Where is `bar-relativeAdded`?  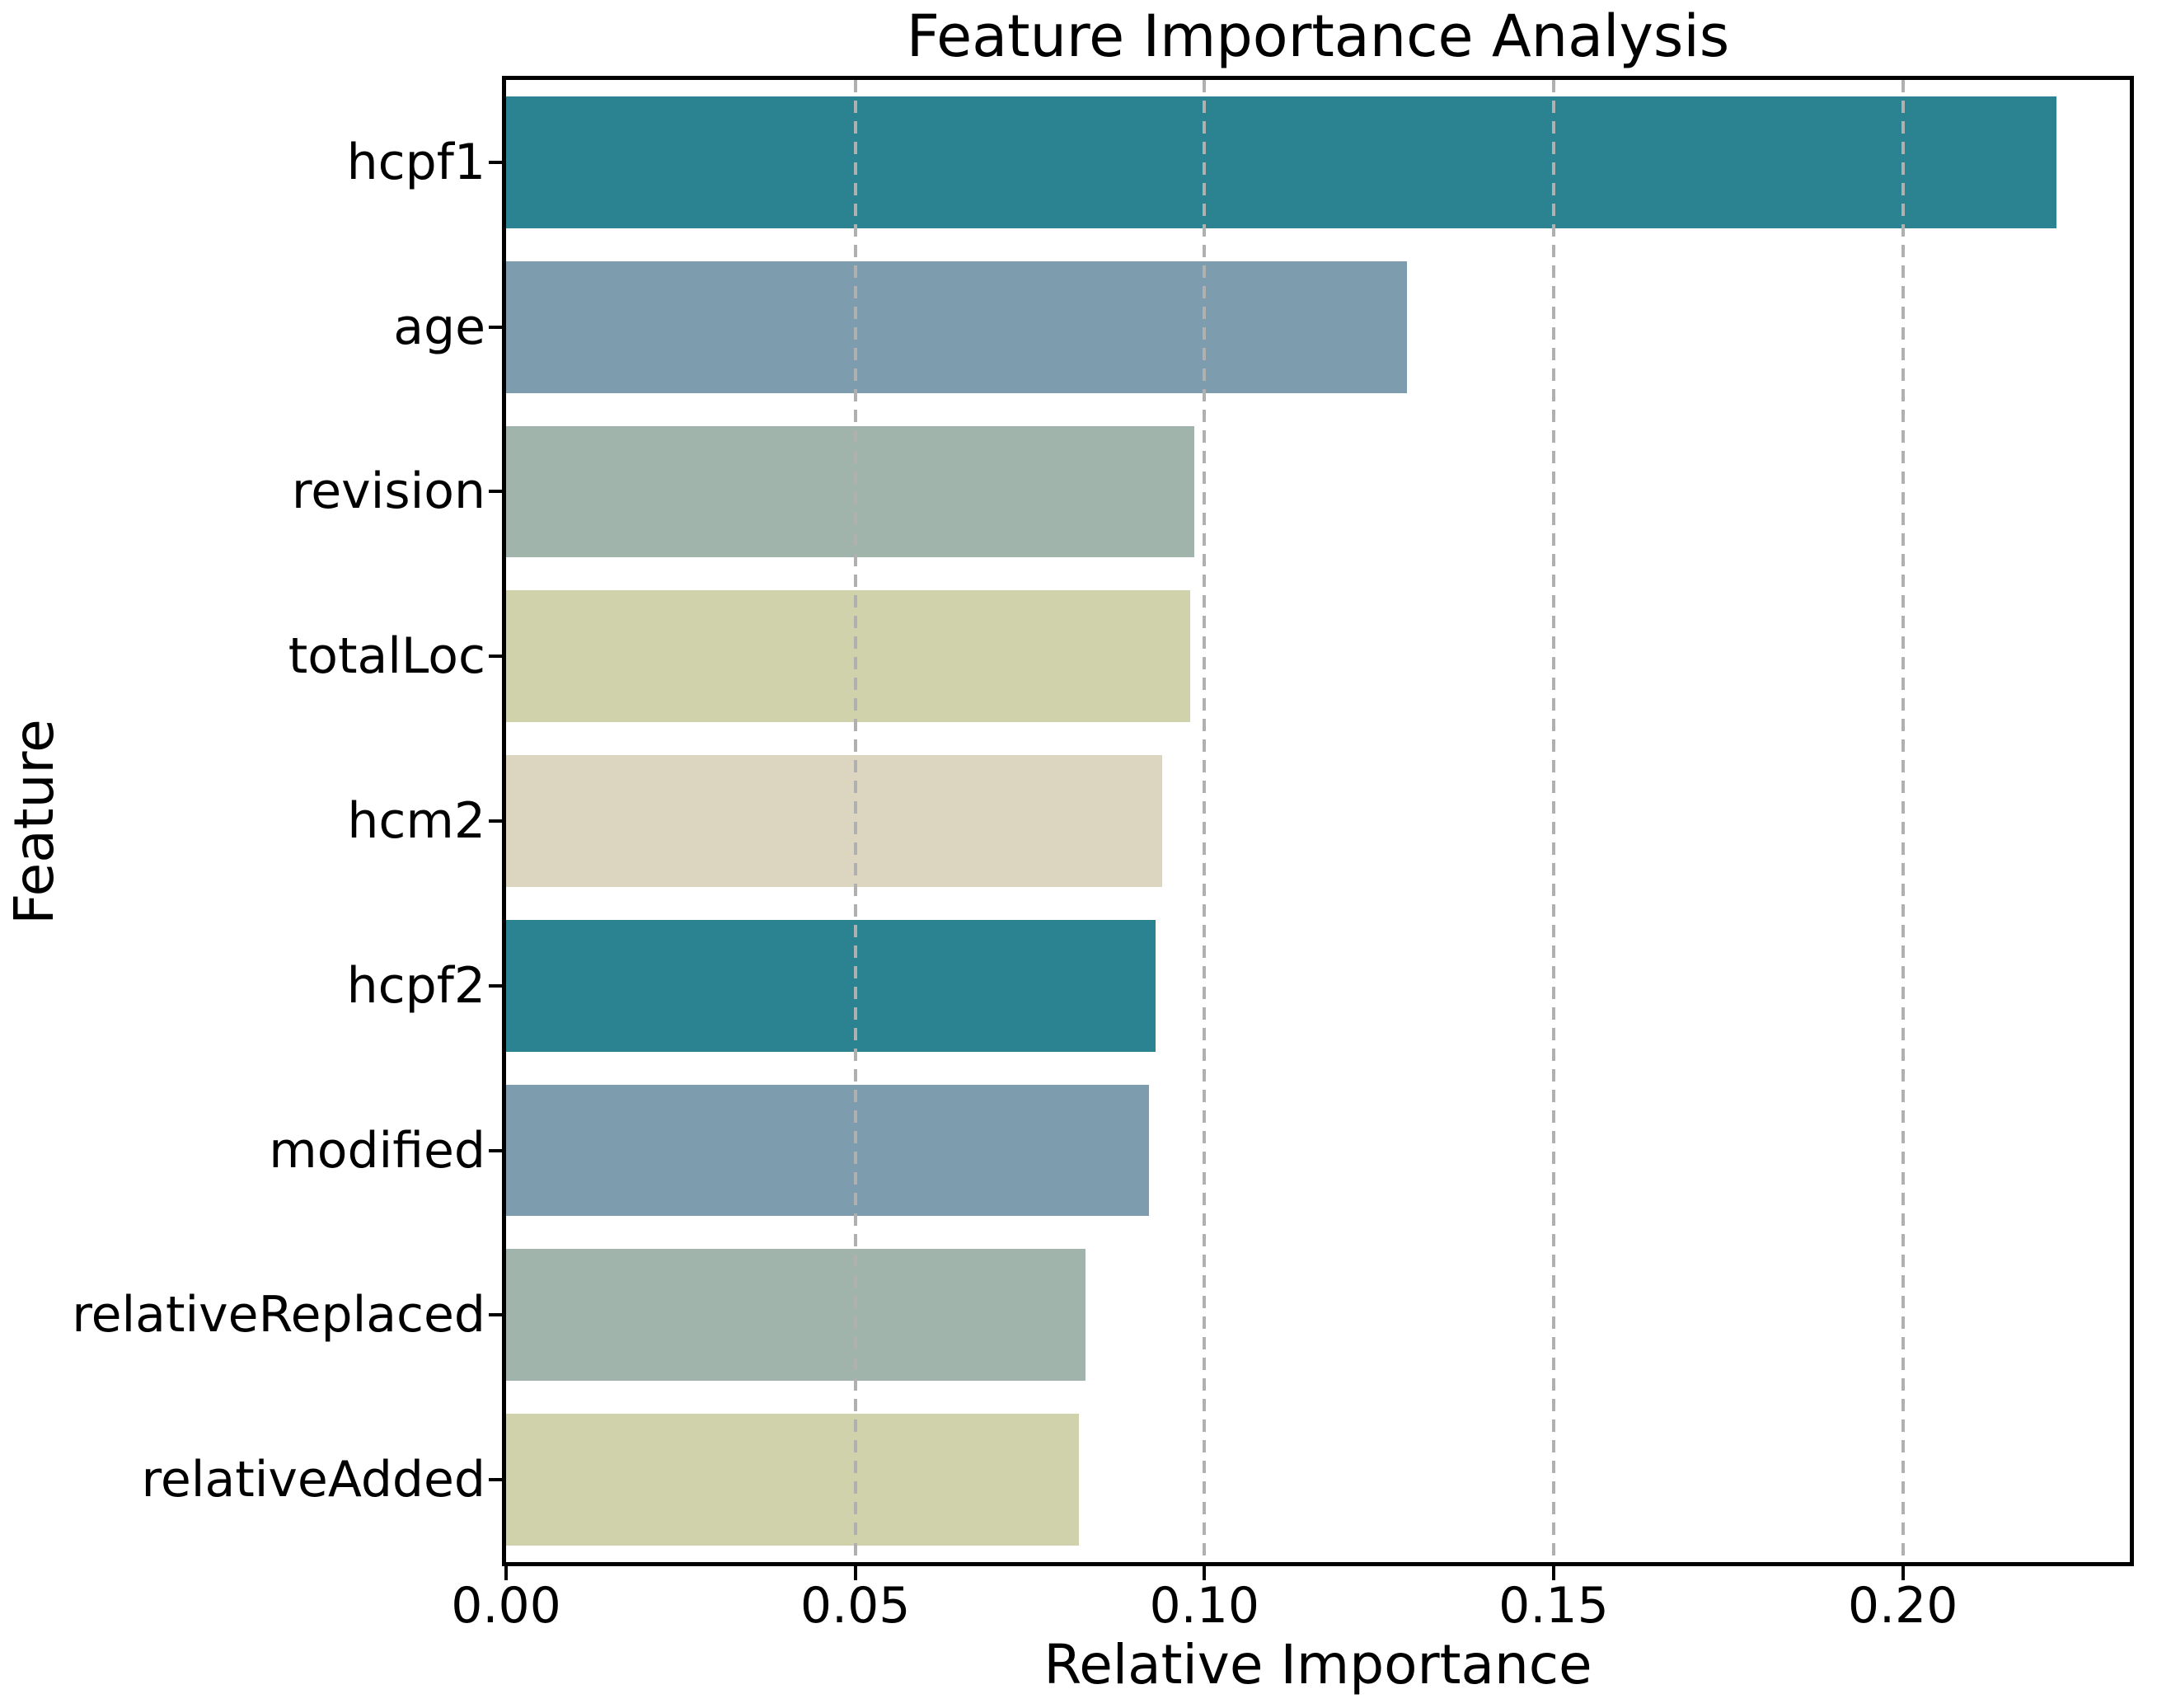
bar-relativeAdded is located at coordinates (792, 1480).